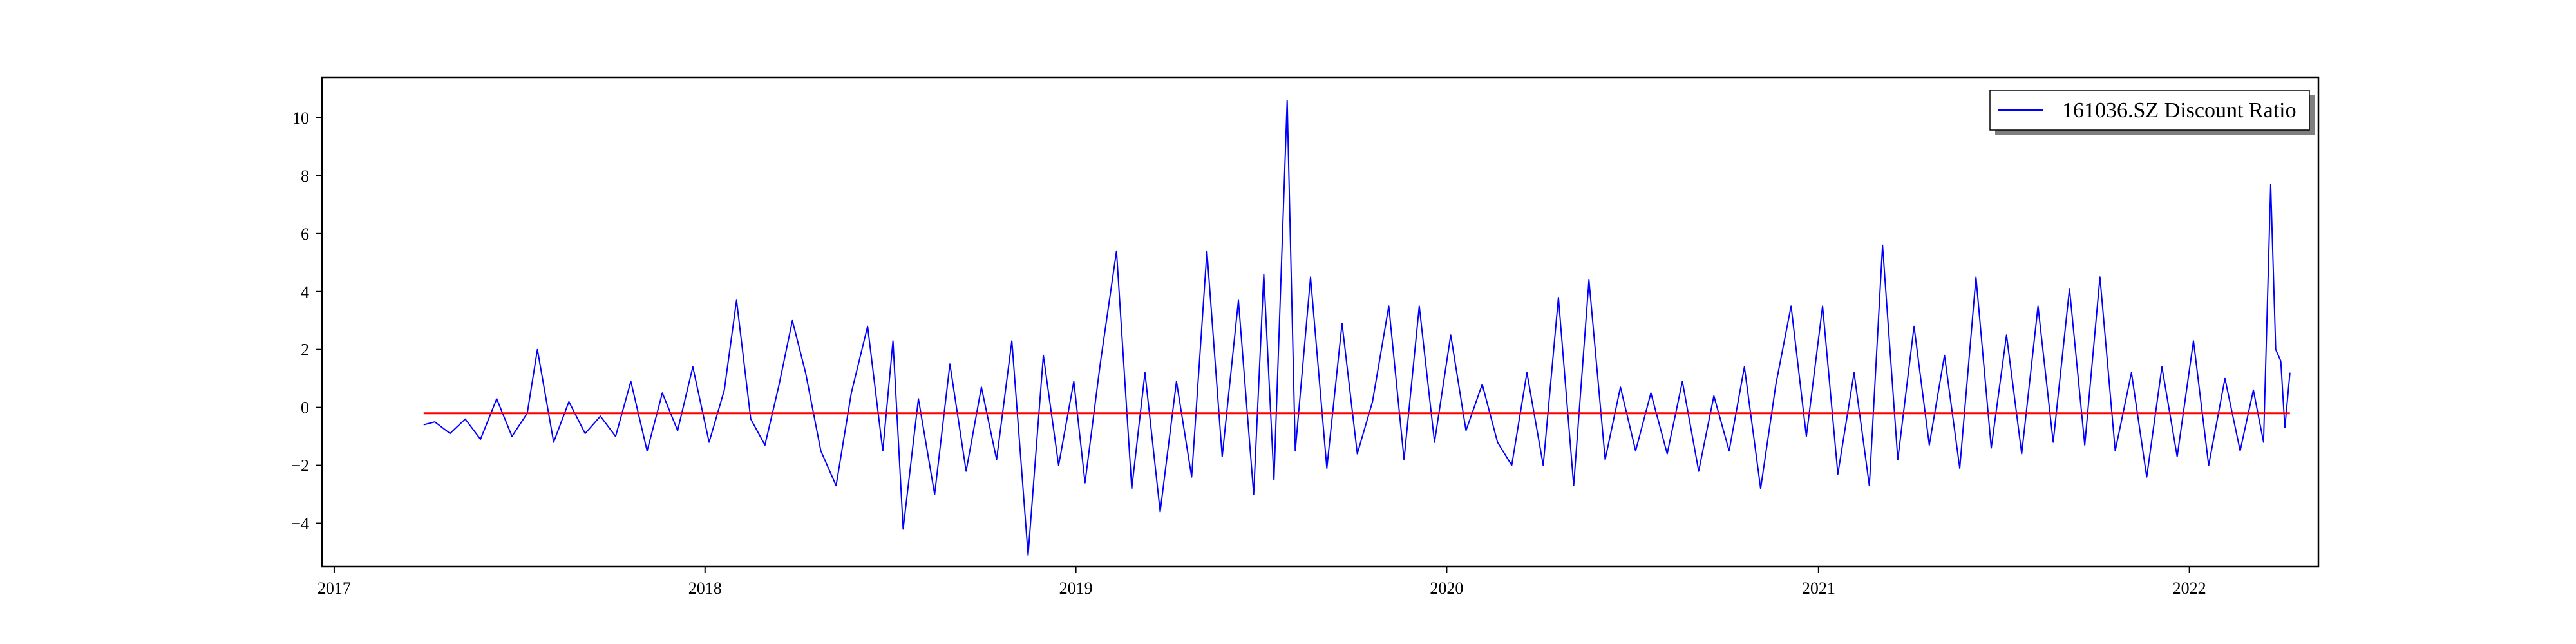 The width and height of the screenshot is (2576, 644). Describe the element at coordinates (2189, 588) in the screenshot. I see `x-tick-label: 2022` at that location.